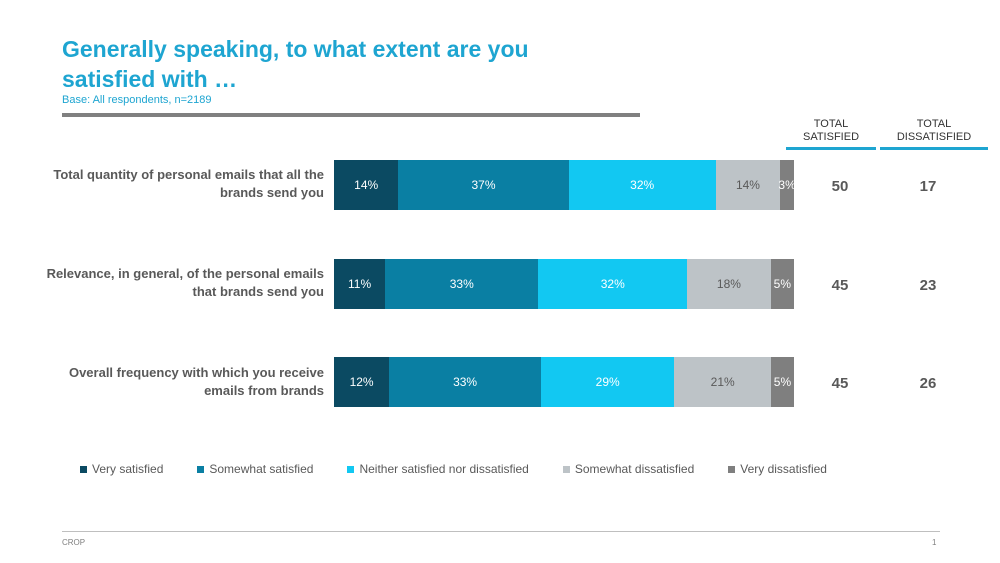  I want to click on footer-source: CROP, so click(74, 542).